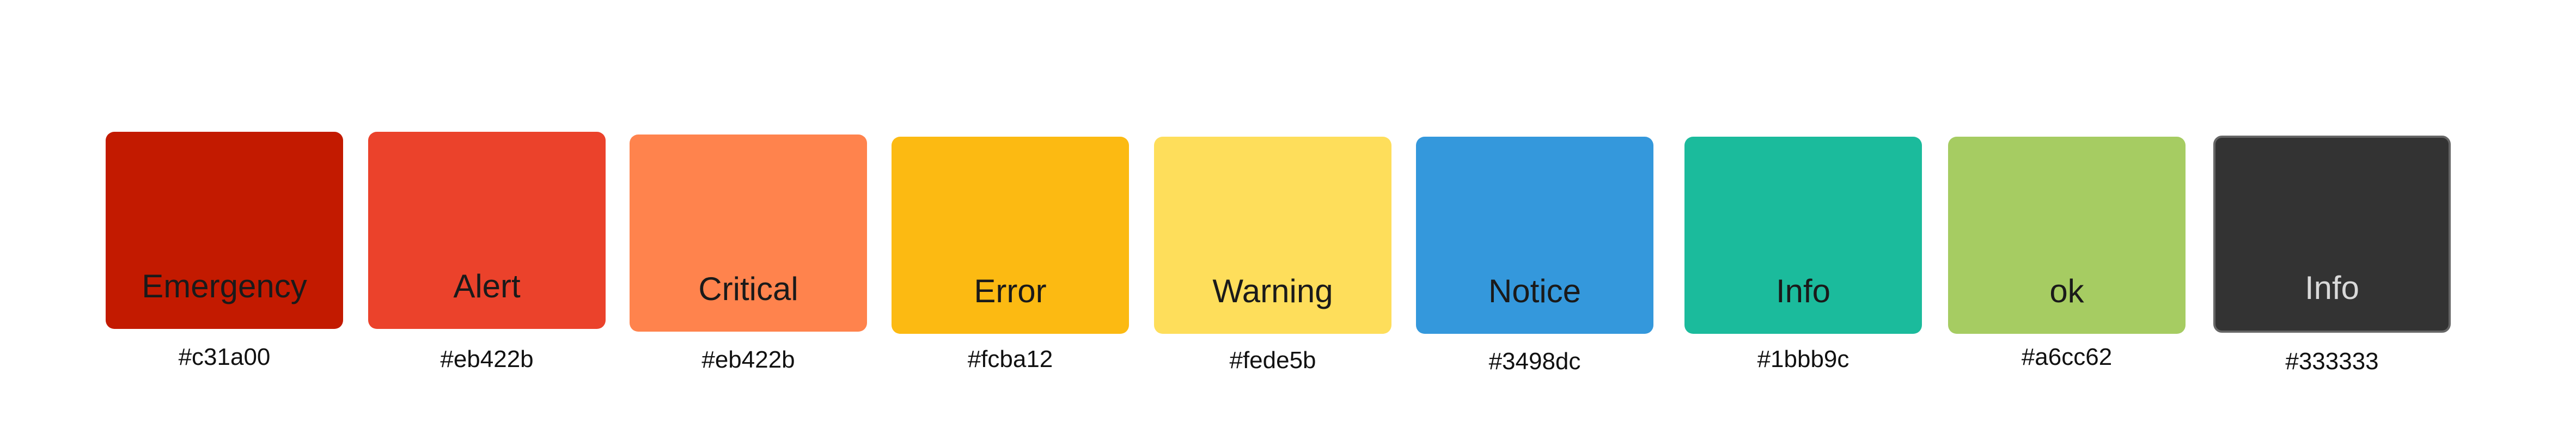 The width and height of the screenshot is (2576, 446). What do you see at coordinates (1272, 360) in the screenshot?
I see `hex-label: #fede5b` at bounding box center [1272, 360].